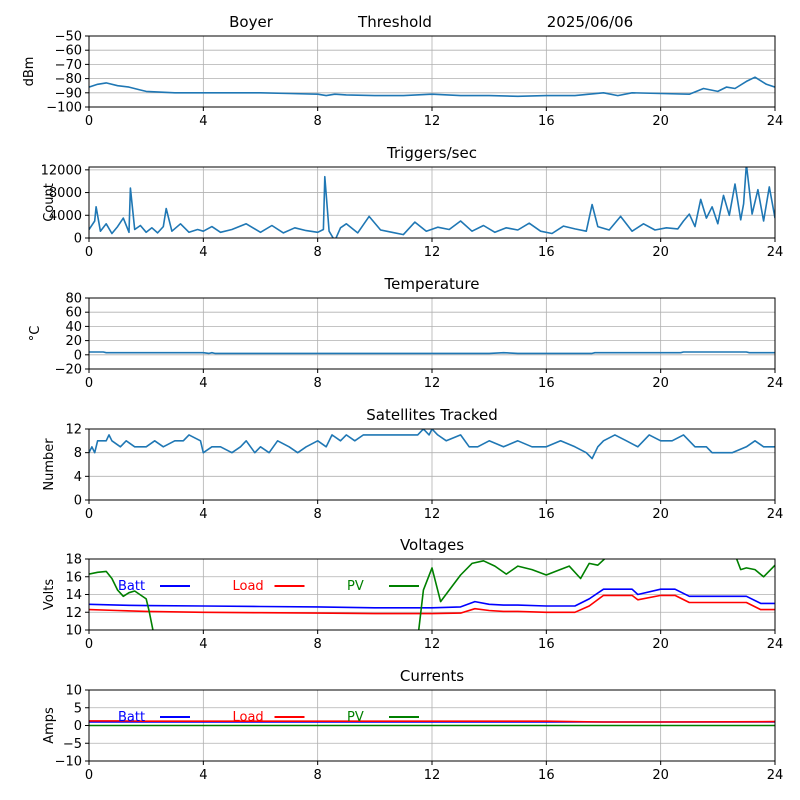 The height and width of the screenshot is (800, 800). Describe the element at coordinates (68, 37) in the screenshot. I see `y-tick-label: −50` at that location.